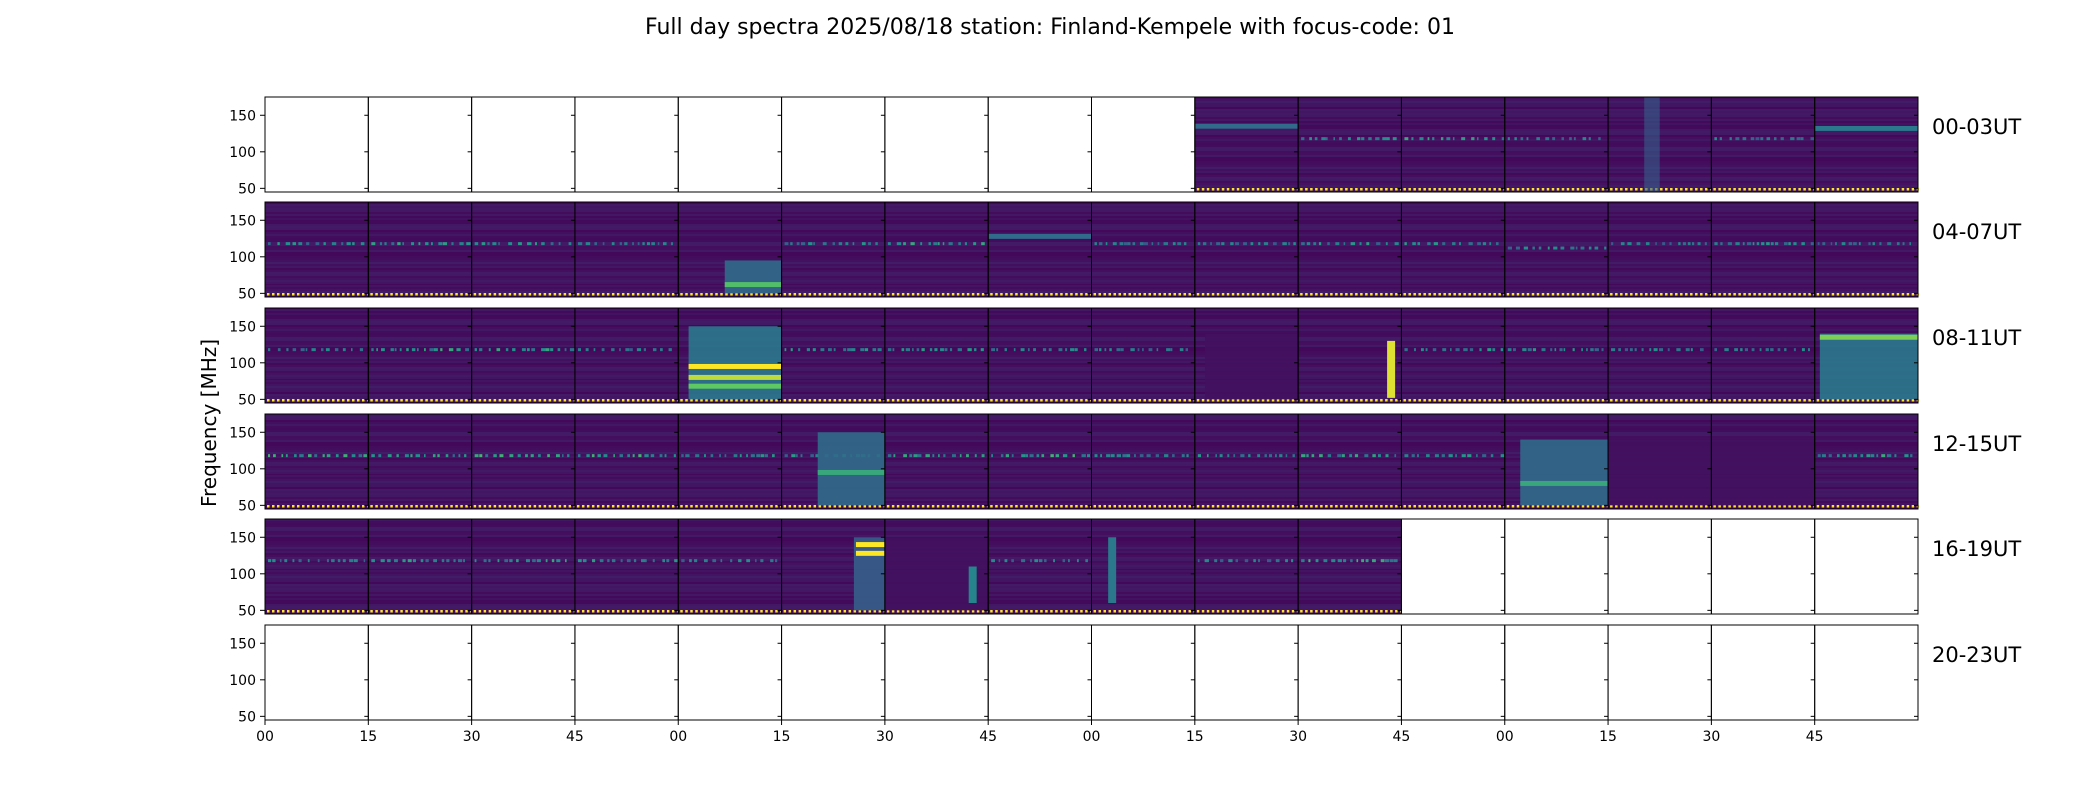  Describe the element at coordinates (1040, 732) in the screenshot. I see `x-axis-ticks: 00 15 30 45 00 15 30 45 00 15 30 45 00 15 30 45` at that location.